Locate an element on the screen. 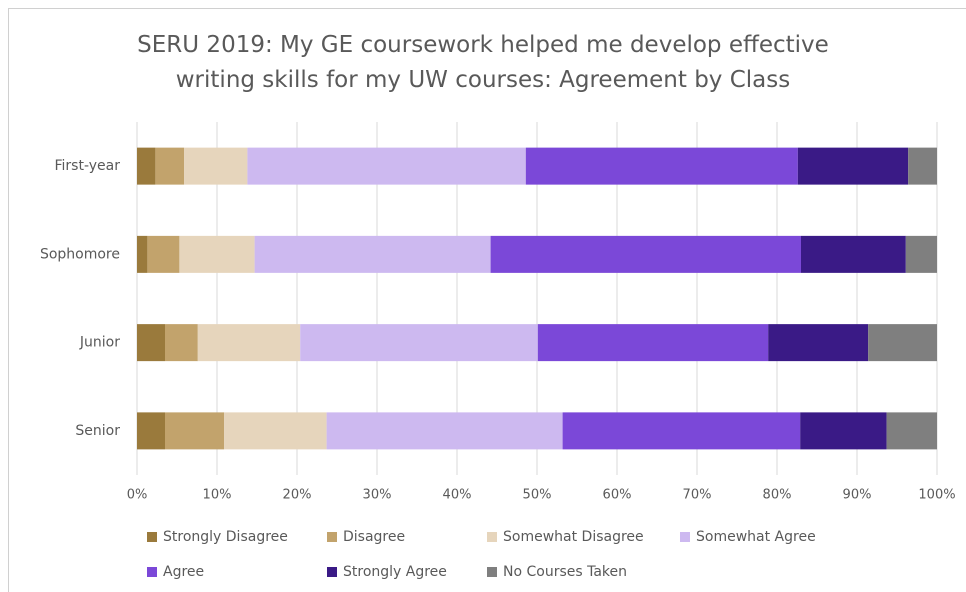 This screenshot has height=592, width=966. y-tick-label: First-year is located at coordinates (87, 166).